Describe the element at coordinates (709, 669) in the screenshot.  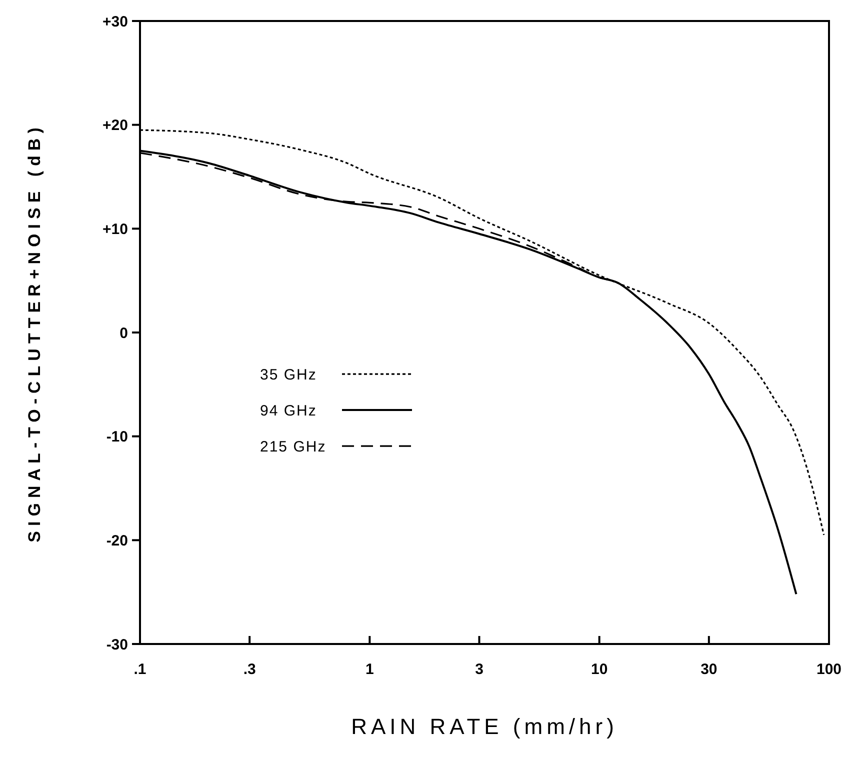
I see `x-tick-label: 30` at that location.